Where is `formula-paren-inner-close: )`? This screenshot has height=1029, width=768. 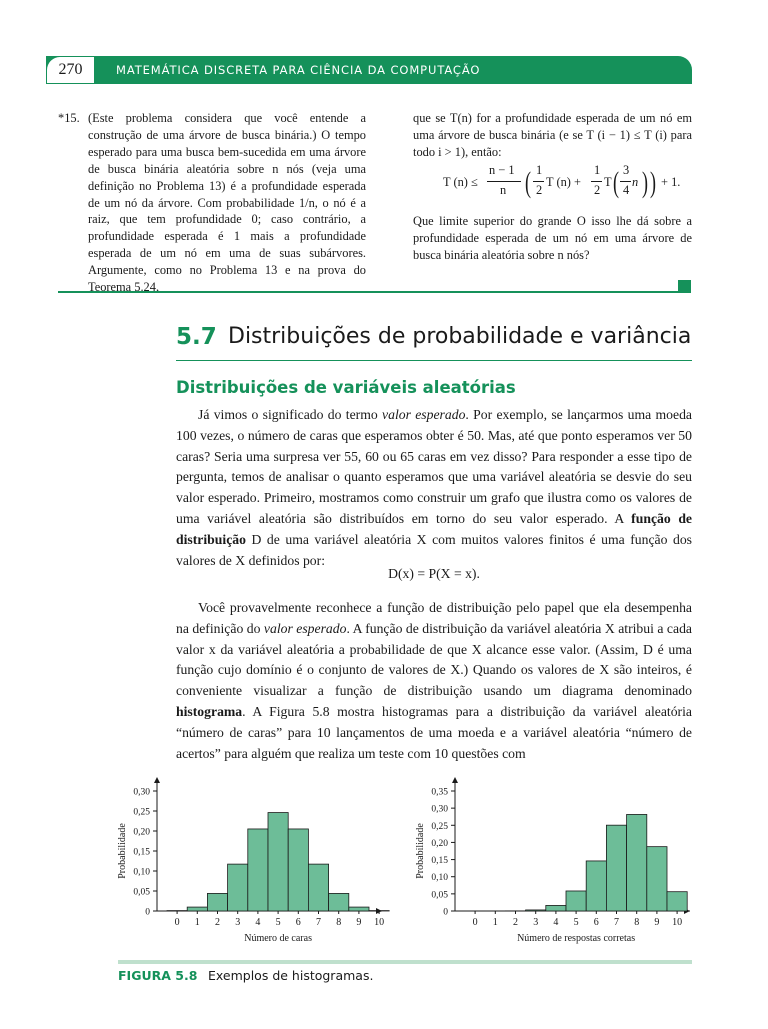 formula-paren-inner-close: ) is located at coordinates (645, 182).